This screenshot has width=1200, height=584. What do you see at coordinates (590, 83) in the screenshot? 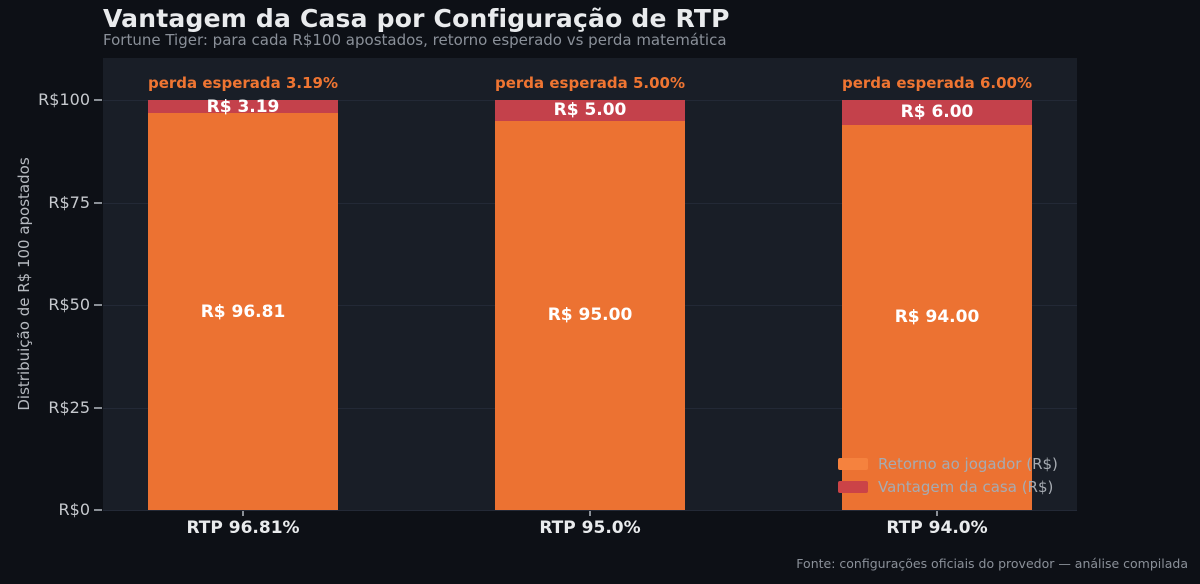
I see `expected-loss-annotation: perda esperada 5.00%` at bounding box center [590, 83].